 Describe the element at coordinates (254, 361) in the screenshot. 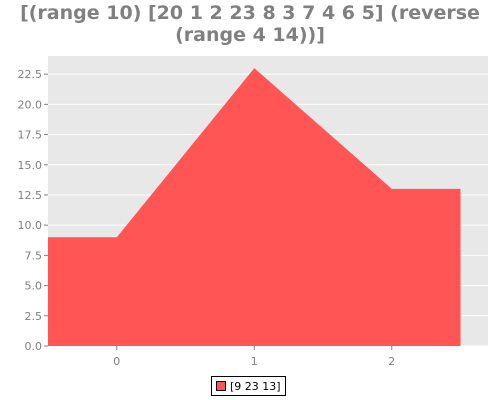

I see `x-tick-label: 1` at that location.